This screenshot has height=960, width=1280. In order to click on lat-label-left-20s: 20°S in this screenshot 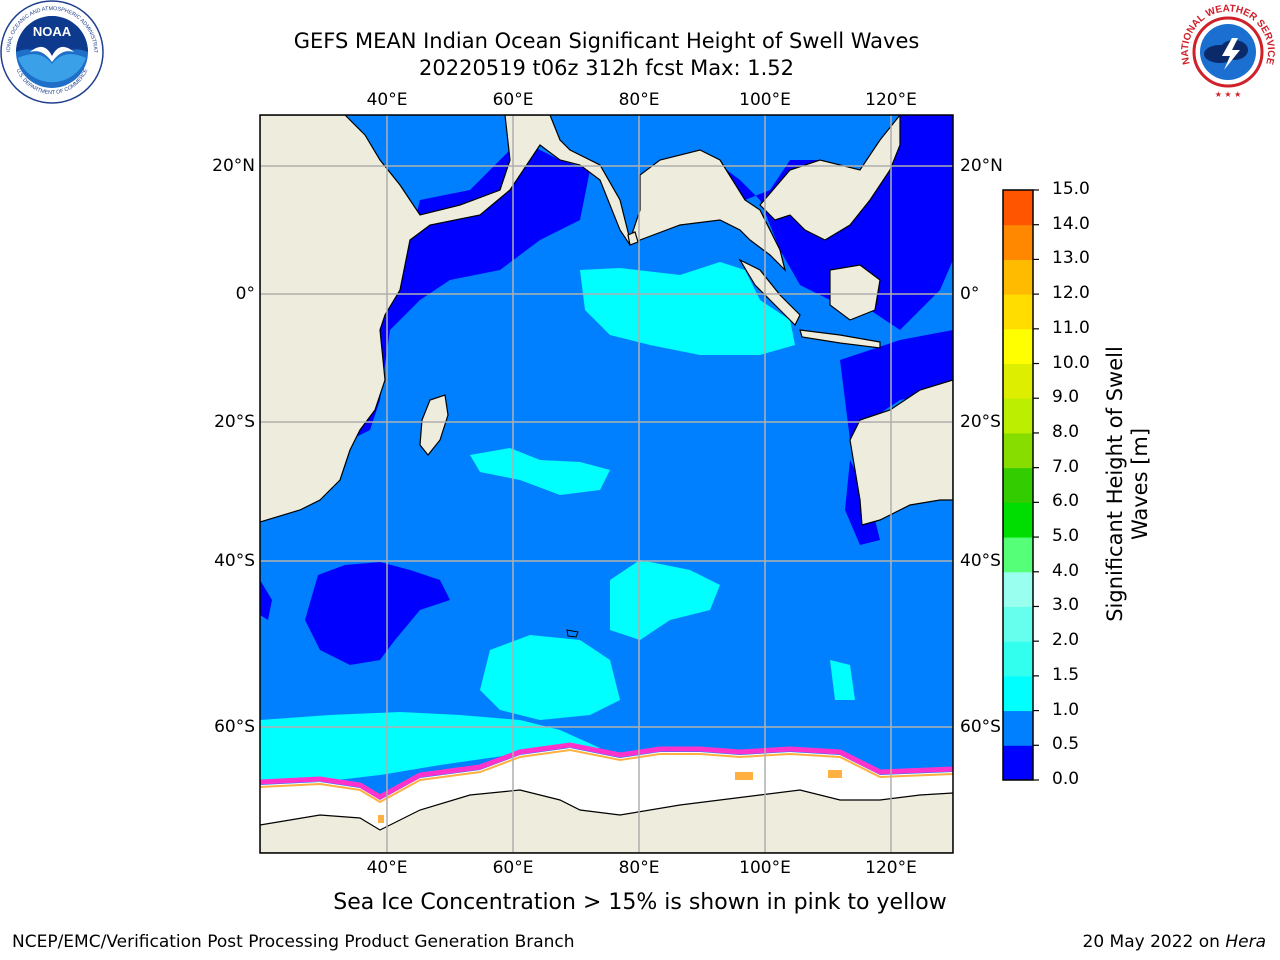, I will do `click(234, 422)`.